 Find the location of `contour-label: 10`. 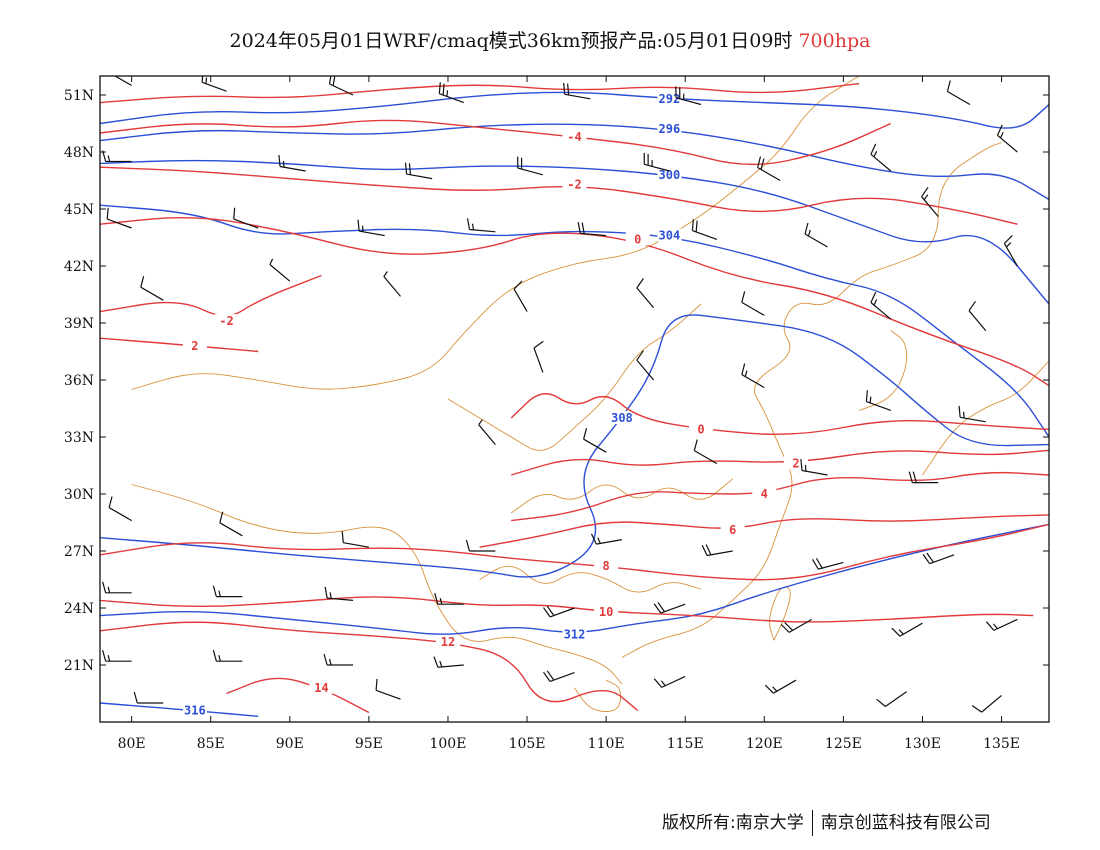

contour-label: 10 is located at coordinates (606, 612).